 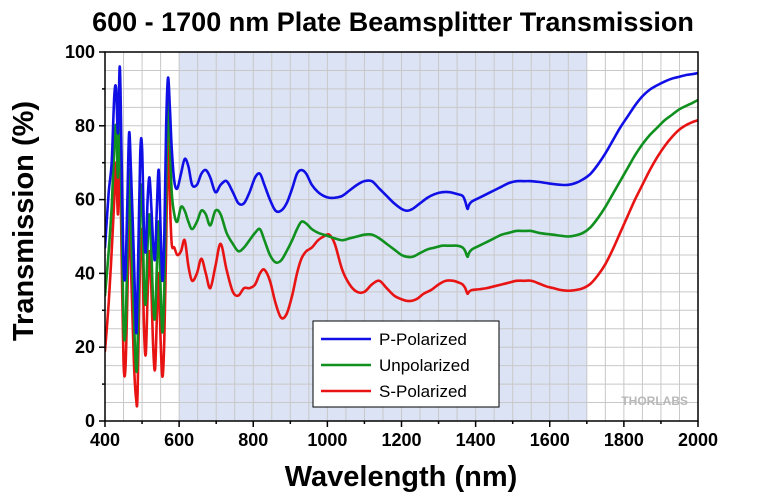 I want to click on legend-label-s-polarized: S-Polarized, so click(x=423, y=391).